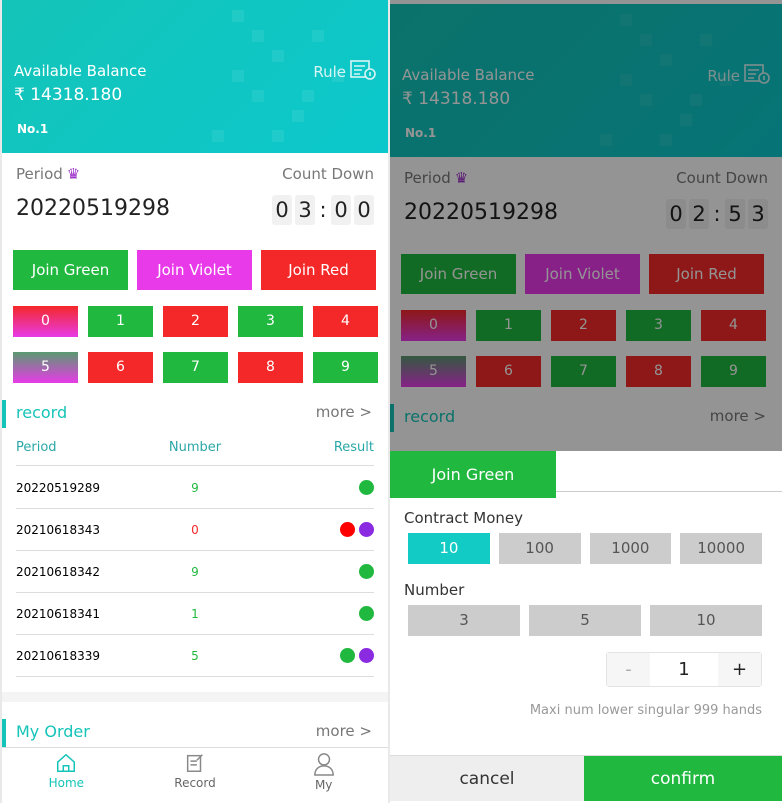 The height and width of the screenshot is (803, 782). I want to click on nav-label: Record, so click(195, 783).